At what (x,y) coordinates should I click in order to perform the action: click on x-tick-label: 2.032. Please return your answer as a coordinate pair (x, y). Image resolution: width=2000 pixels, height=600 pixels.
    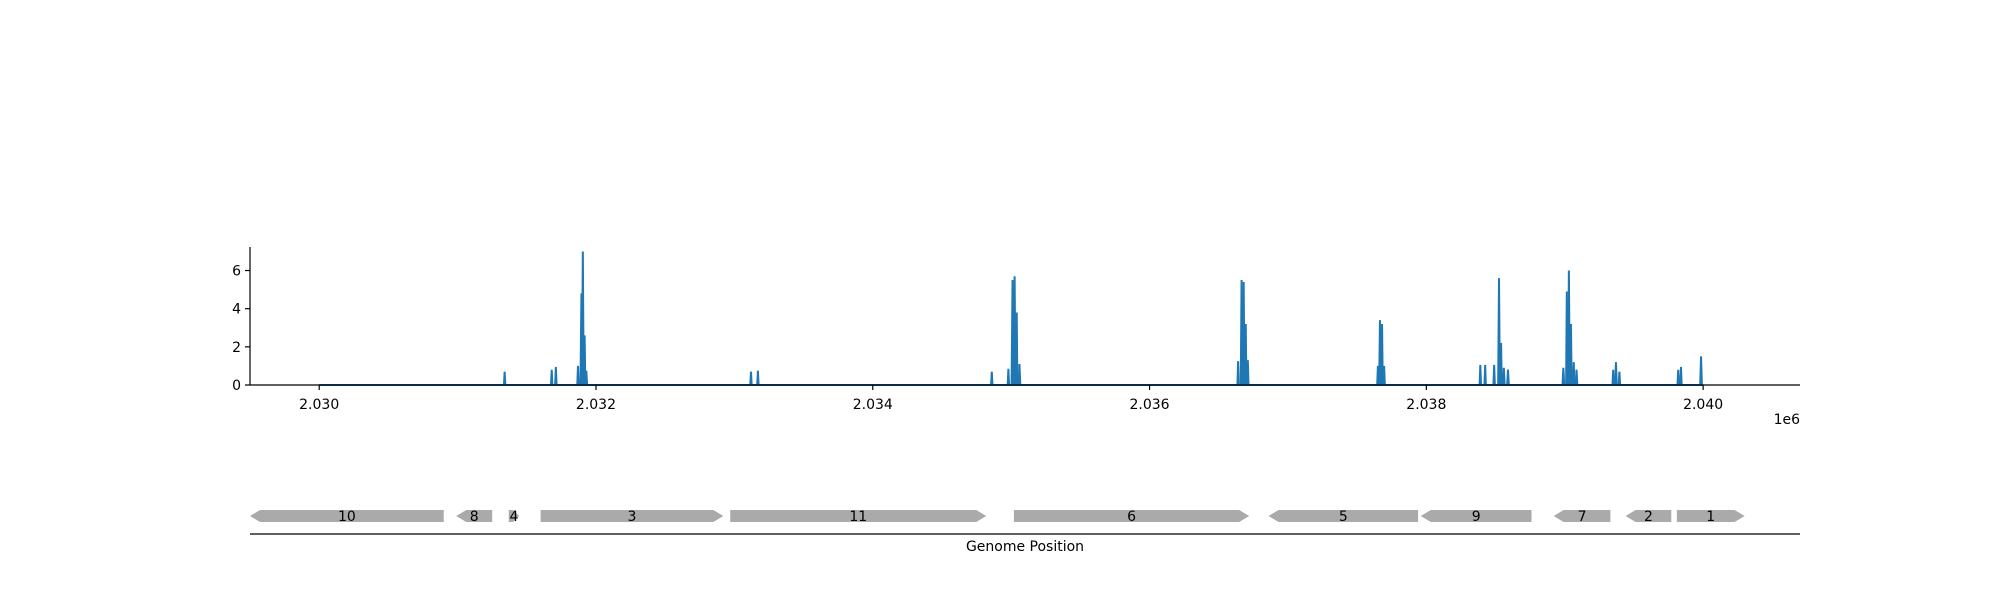
    Looking at the image, I should click on (596, 405).